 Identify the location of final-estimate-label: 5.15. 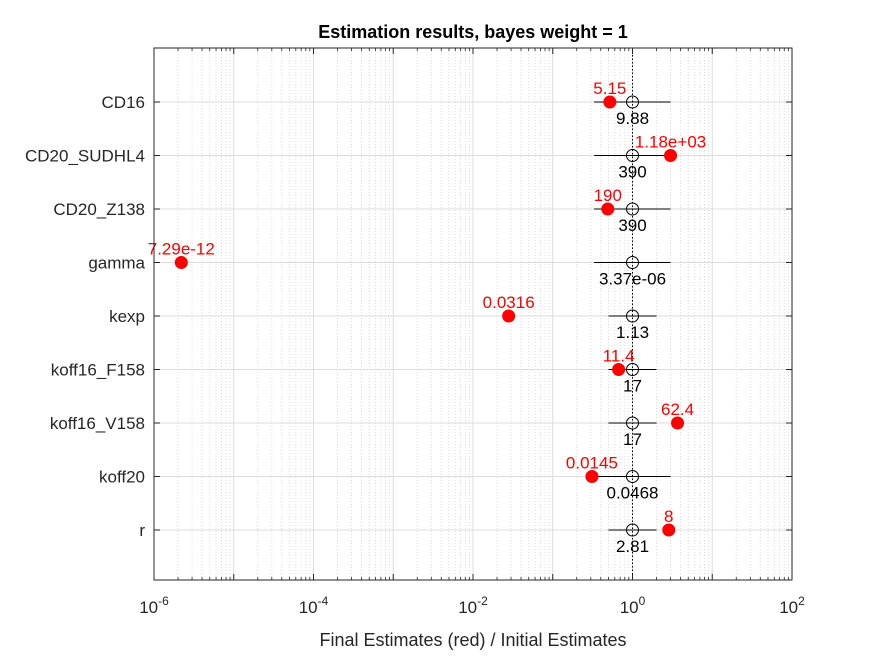
(609, 88).